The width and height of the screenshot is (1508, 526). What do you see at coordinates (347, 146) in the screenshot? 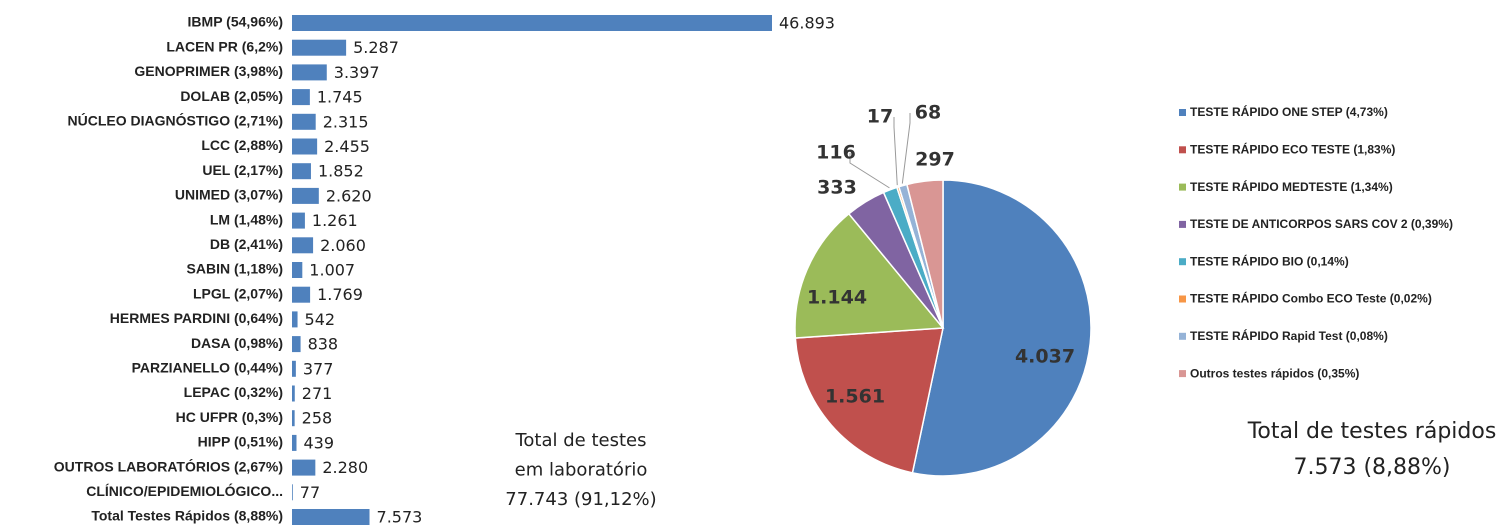
I see `value-label: 2.455` at bounding box center [347, 146].